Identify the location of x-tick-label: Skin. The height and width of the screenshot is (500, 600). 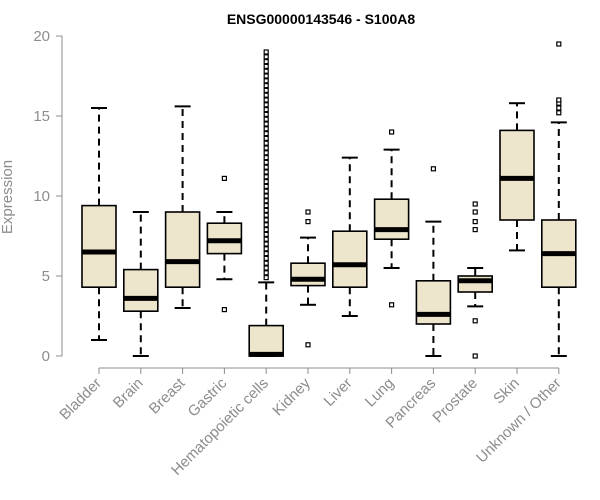
(506, 391).